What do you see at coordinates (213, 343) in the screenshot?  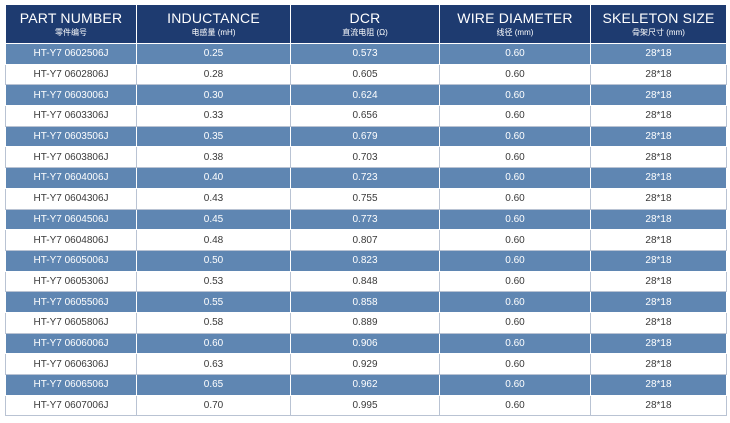 I see `cell-inductance: 0.60` at bounding box center [213, 343].